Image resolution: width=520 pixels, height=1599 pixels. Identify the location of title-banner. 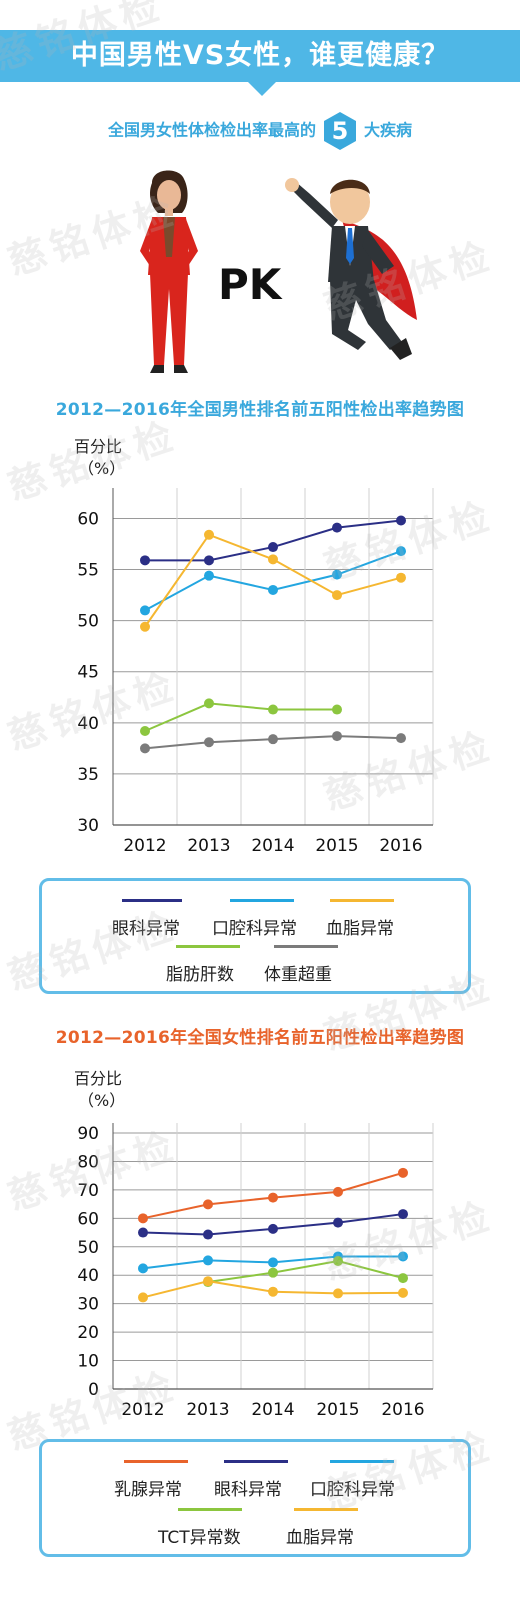
(260, 56).